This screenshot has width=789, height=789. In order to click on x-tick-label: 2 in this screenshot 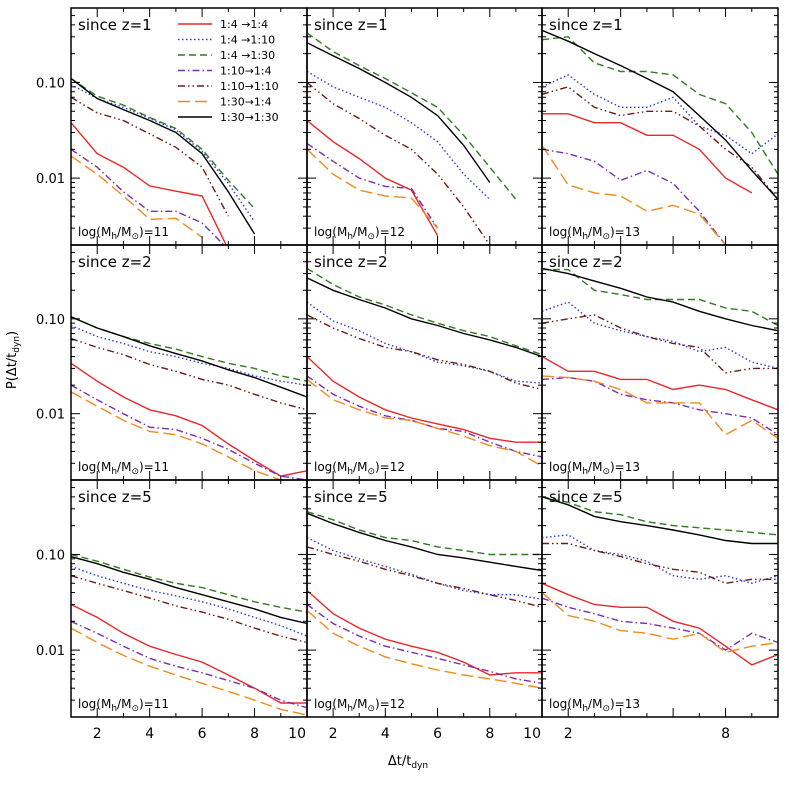, I will do `click(568, 734)`.